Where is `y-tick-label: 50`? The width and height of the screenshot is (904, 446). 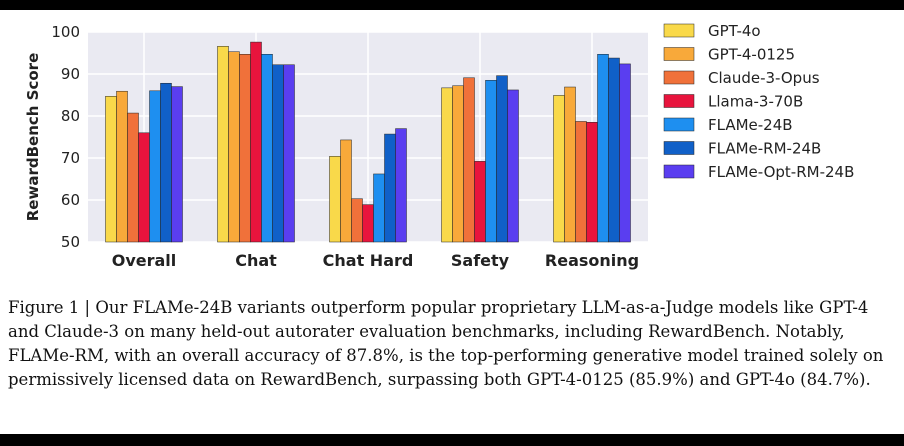 y-tick-label: 50 is located at coordinates (70, 242).